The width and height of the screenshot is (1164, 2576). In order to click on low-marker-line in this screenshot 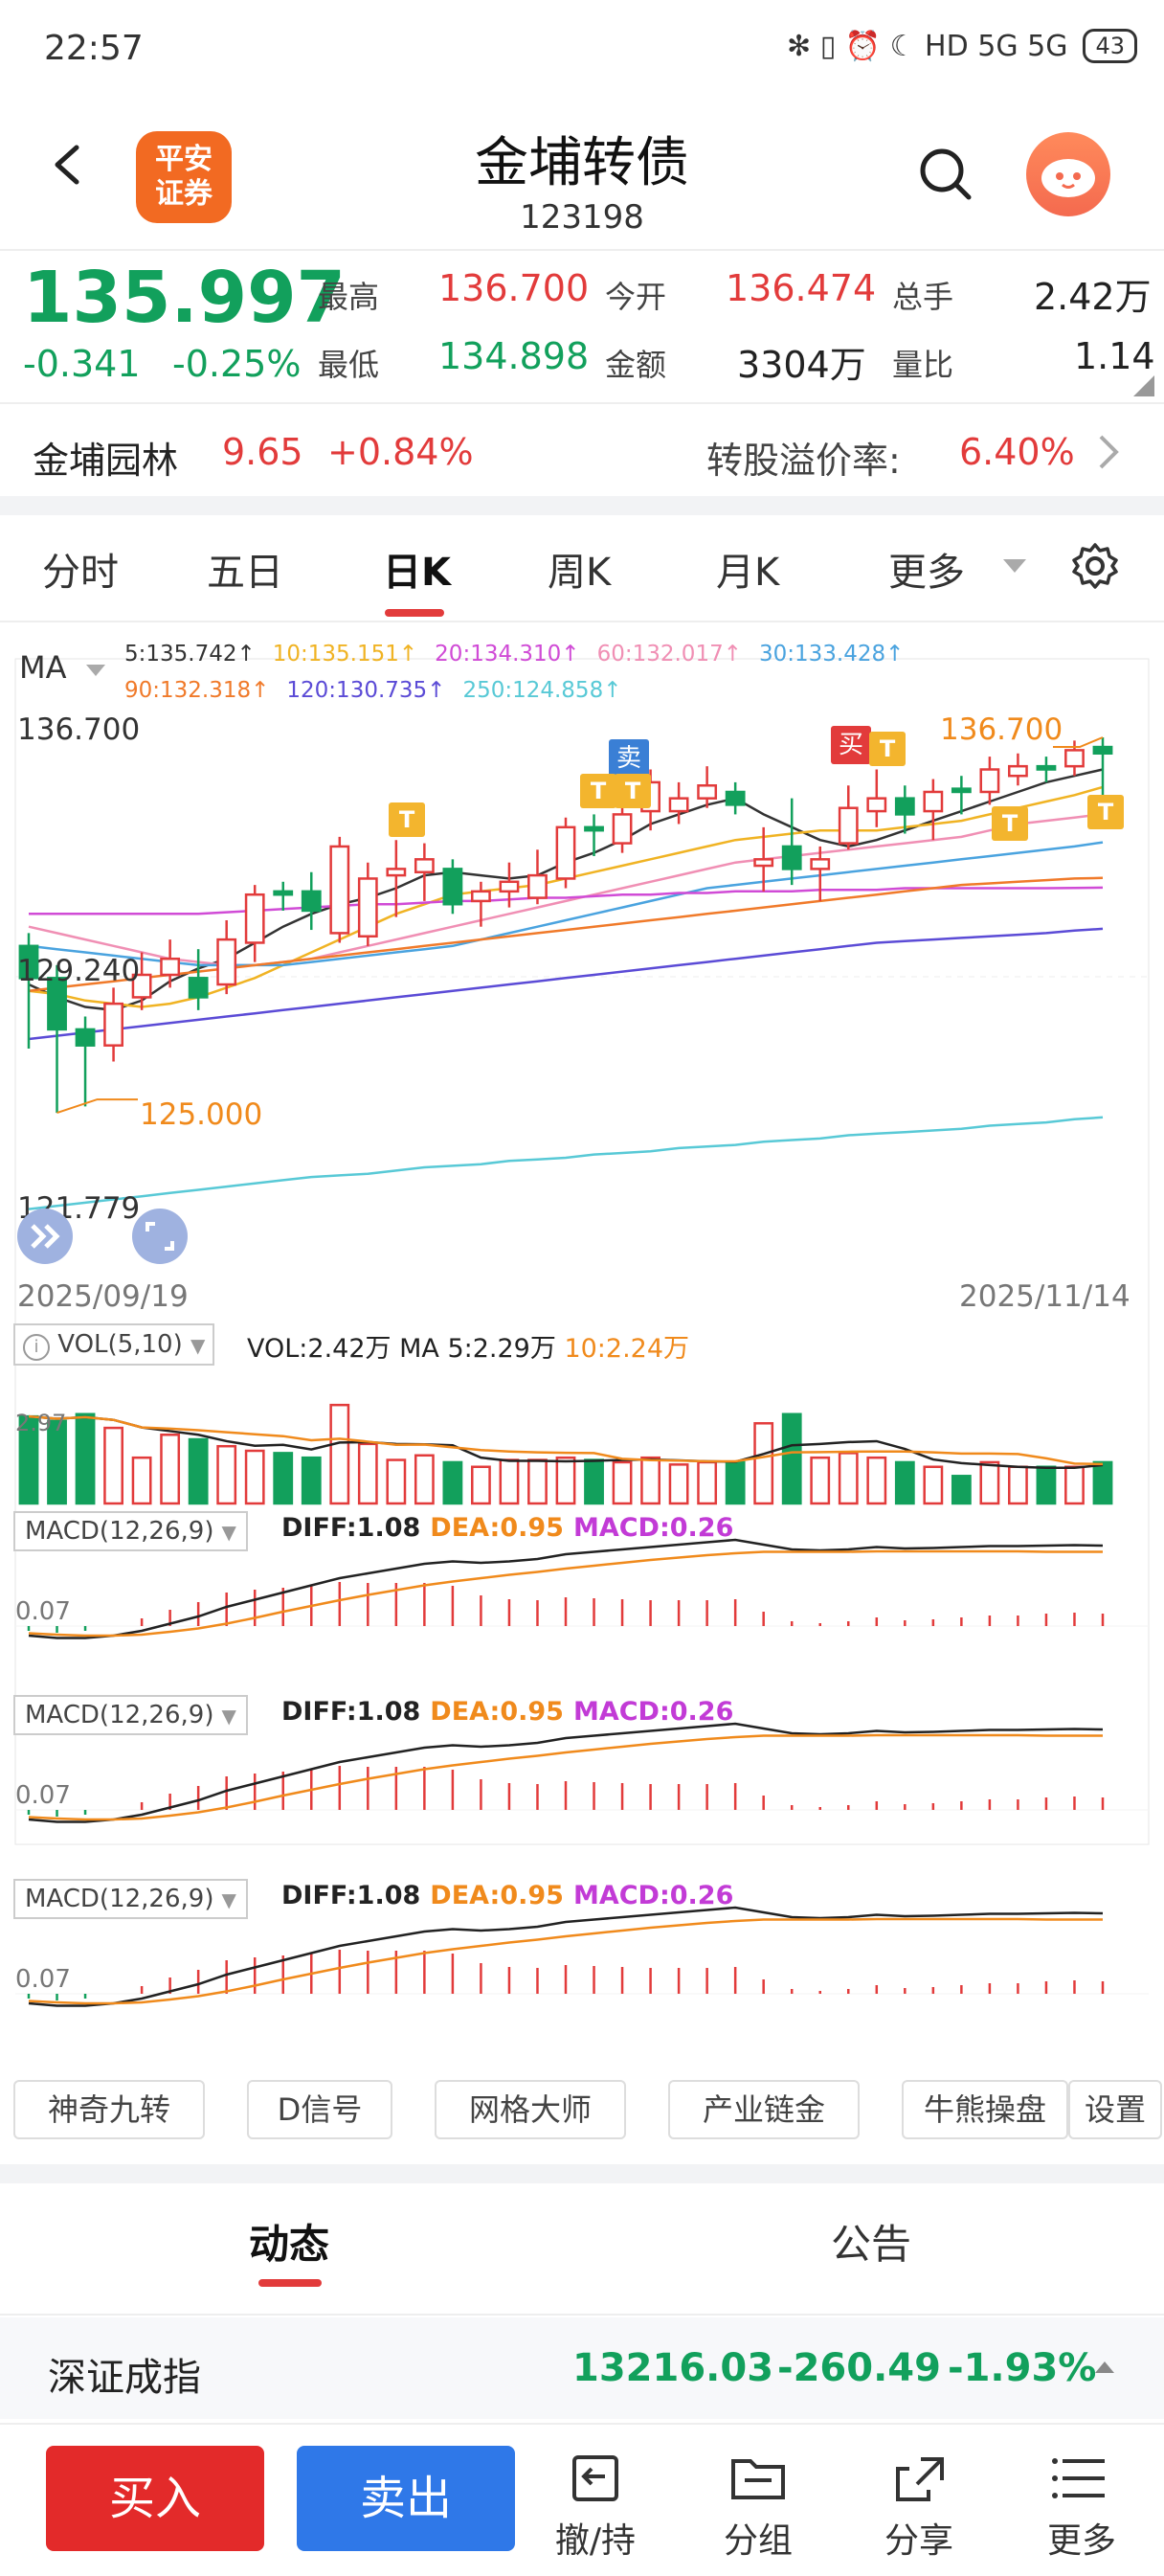, I will do `click(97, 1106)`.